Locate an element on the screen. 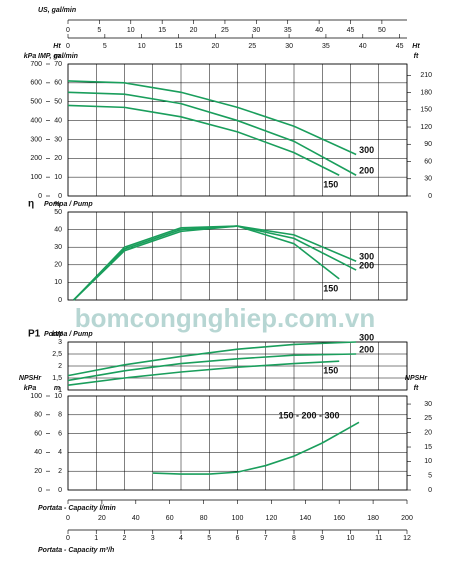  x-tick-label: 8 is located at coordinates (294, 538).